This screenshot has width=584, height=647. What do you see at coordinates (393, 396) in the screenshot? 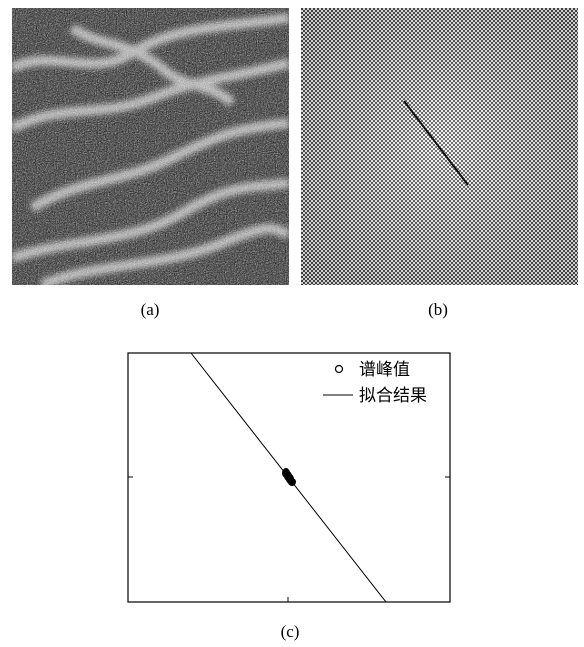
I see `legend-label-fit: 拟合结果` at bounding box center [393, 396].